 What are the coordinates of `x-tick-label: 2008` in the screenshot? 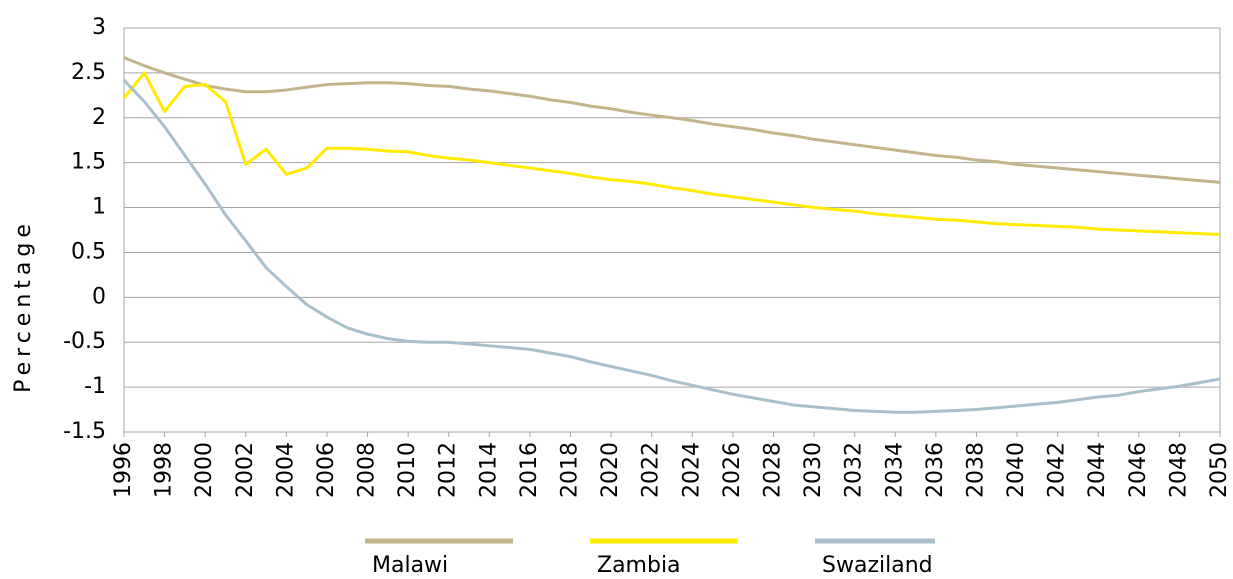 It's located at (367, 470).